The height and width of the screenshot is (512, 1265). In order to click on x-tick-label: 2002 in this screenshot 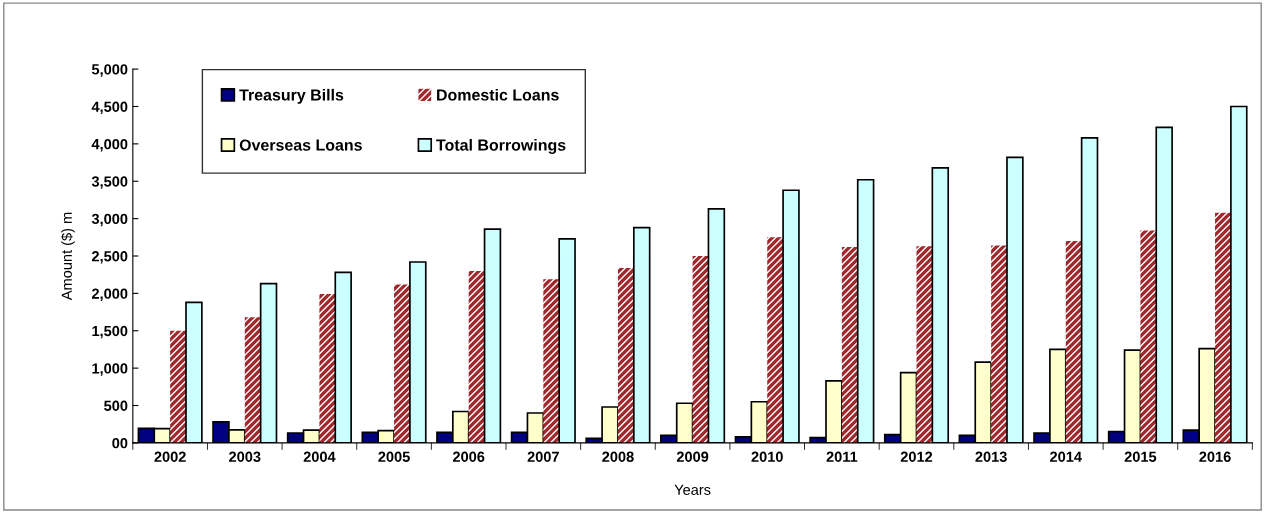, I will do `click(170, 456)`.